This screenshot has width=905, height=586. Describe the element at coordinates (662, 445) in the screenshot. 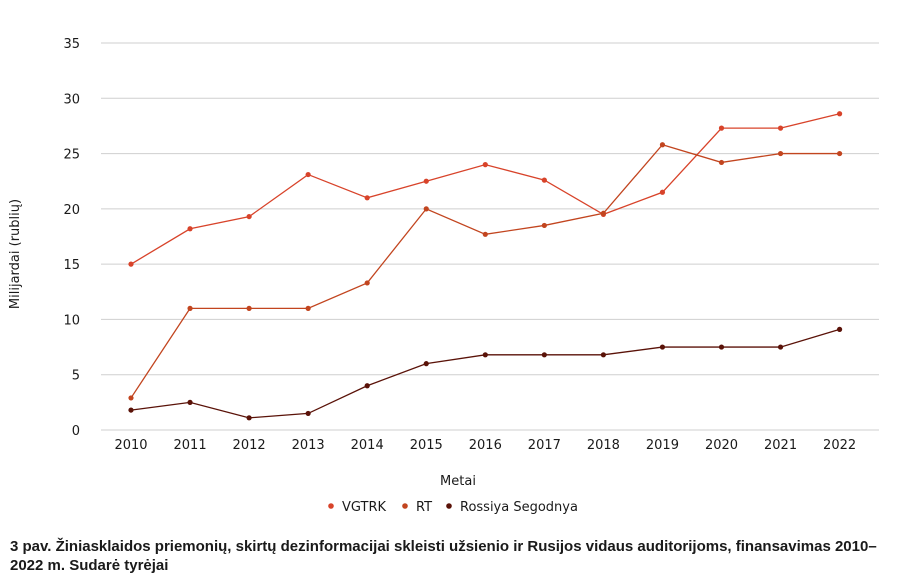

I see `x-tick-label: 2019` at that location.